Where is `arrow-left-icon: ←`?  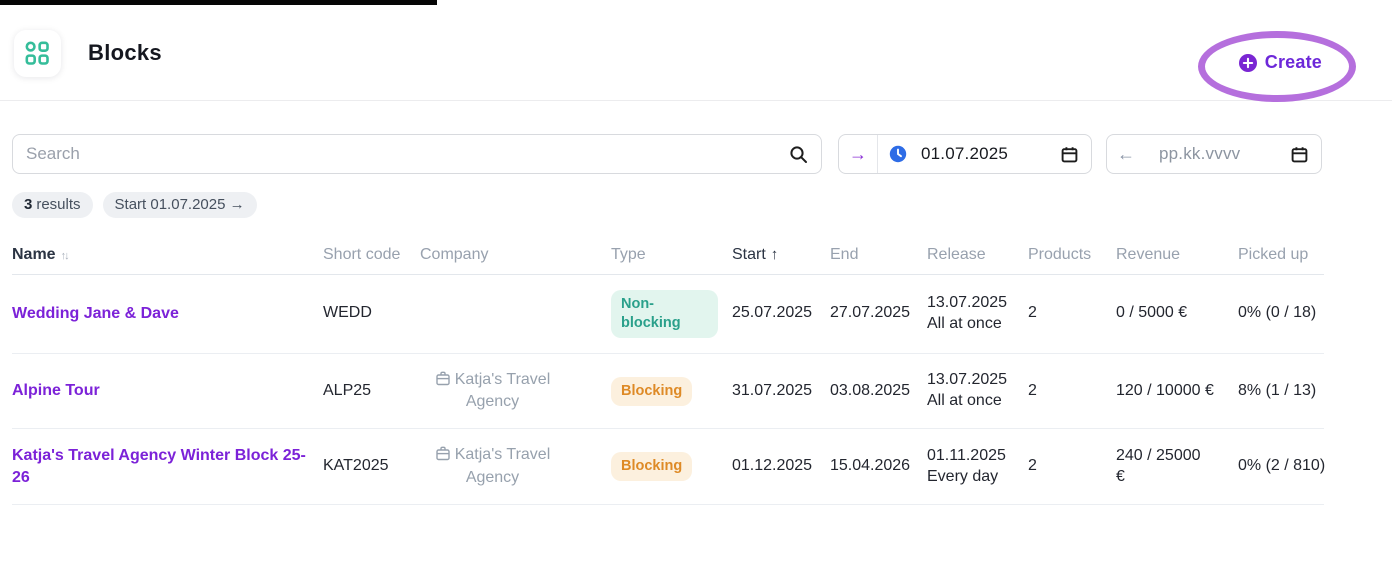 arrow-left-icon: ← is located at coordinates (1126, 154).